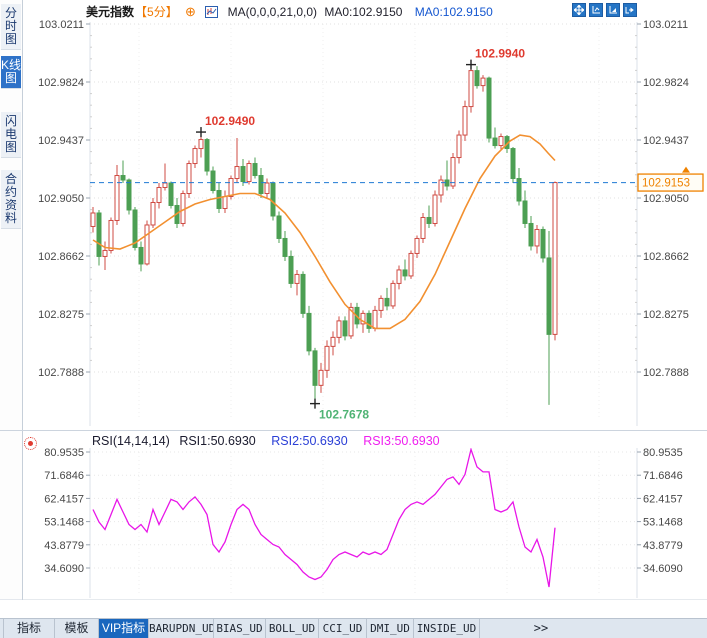 The image size is (707, 638). Describe the element at coordinates (292, 628) in the screenshot. I see `tab-boll-ud: BOLL_UD` at that location.